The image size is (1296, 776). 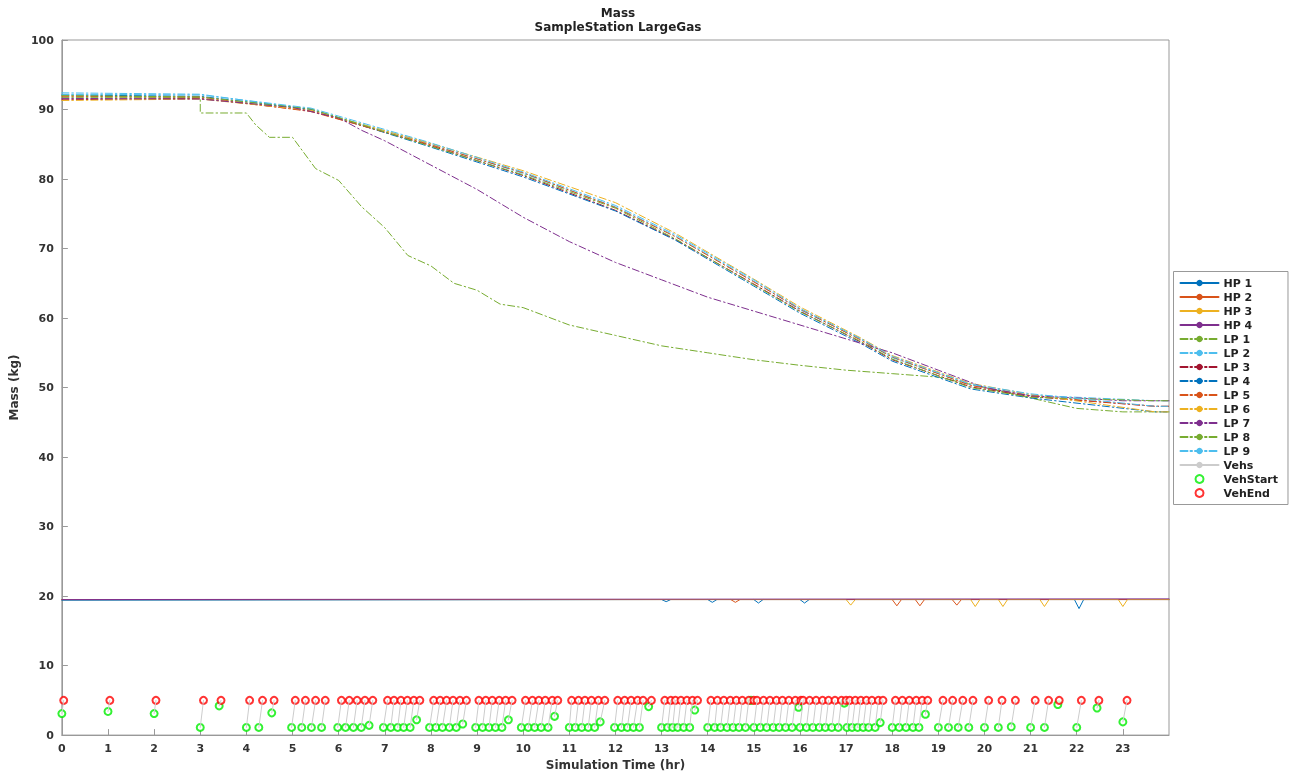 What do you see at coordinates (1237, 381) in the screenshot?
I see `legend-label: LP 4` at bounding box center [1237, 381].